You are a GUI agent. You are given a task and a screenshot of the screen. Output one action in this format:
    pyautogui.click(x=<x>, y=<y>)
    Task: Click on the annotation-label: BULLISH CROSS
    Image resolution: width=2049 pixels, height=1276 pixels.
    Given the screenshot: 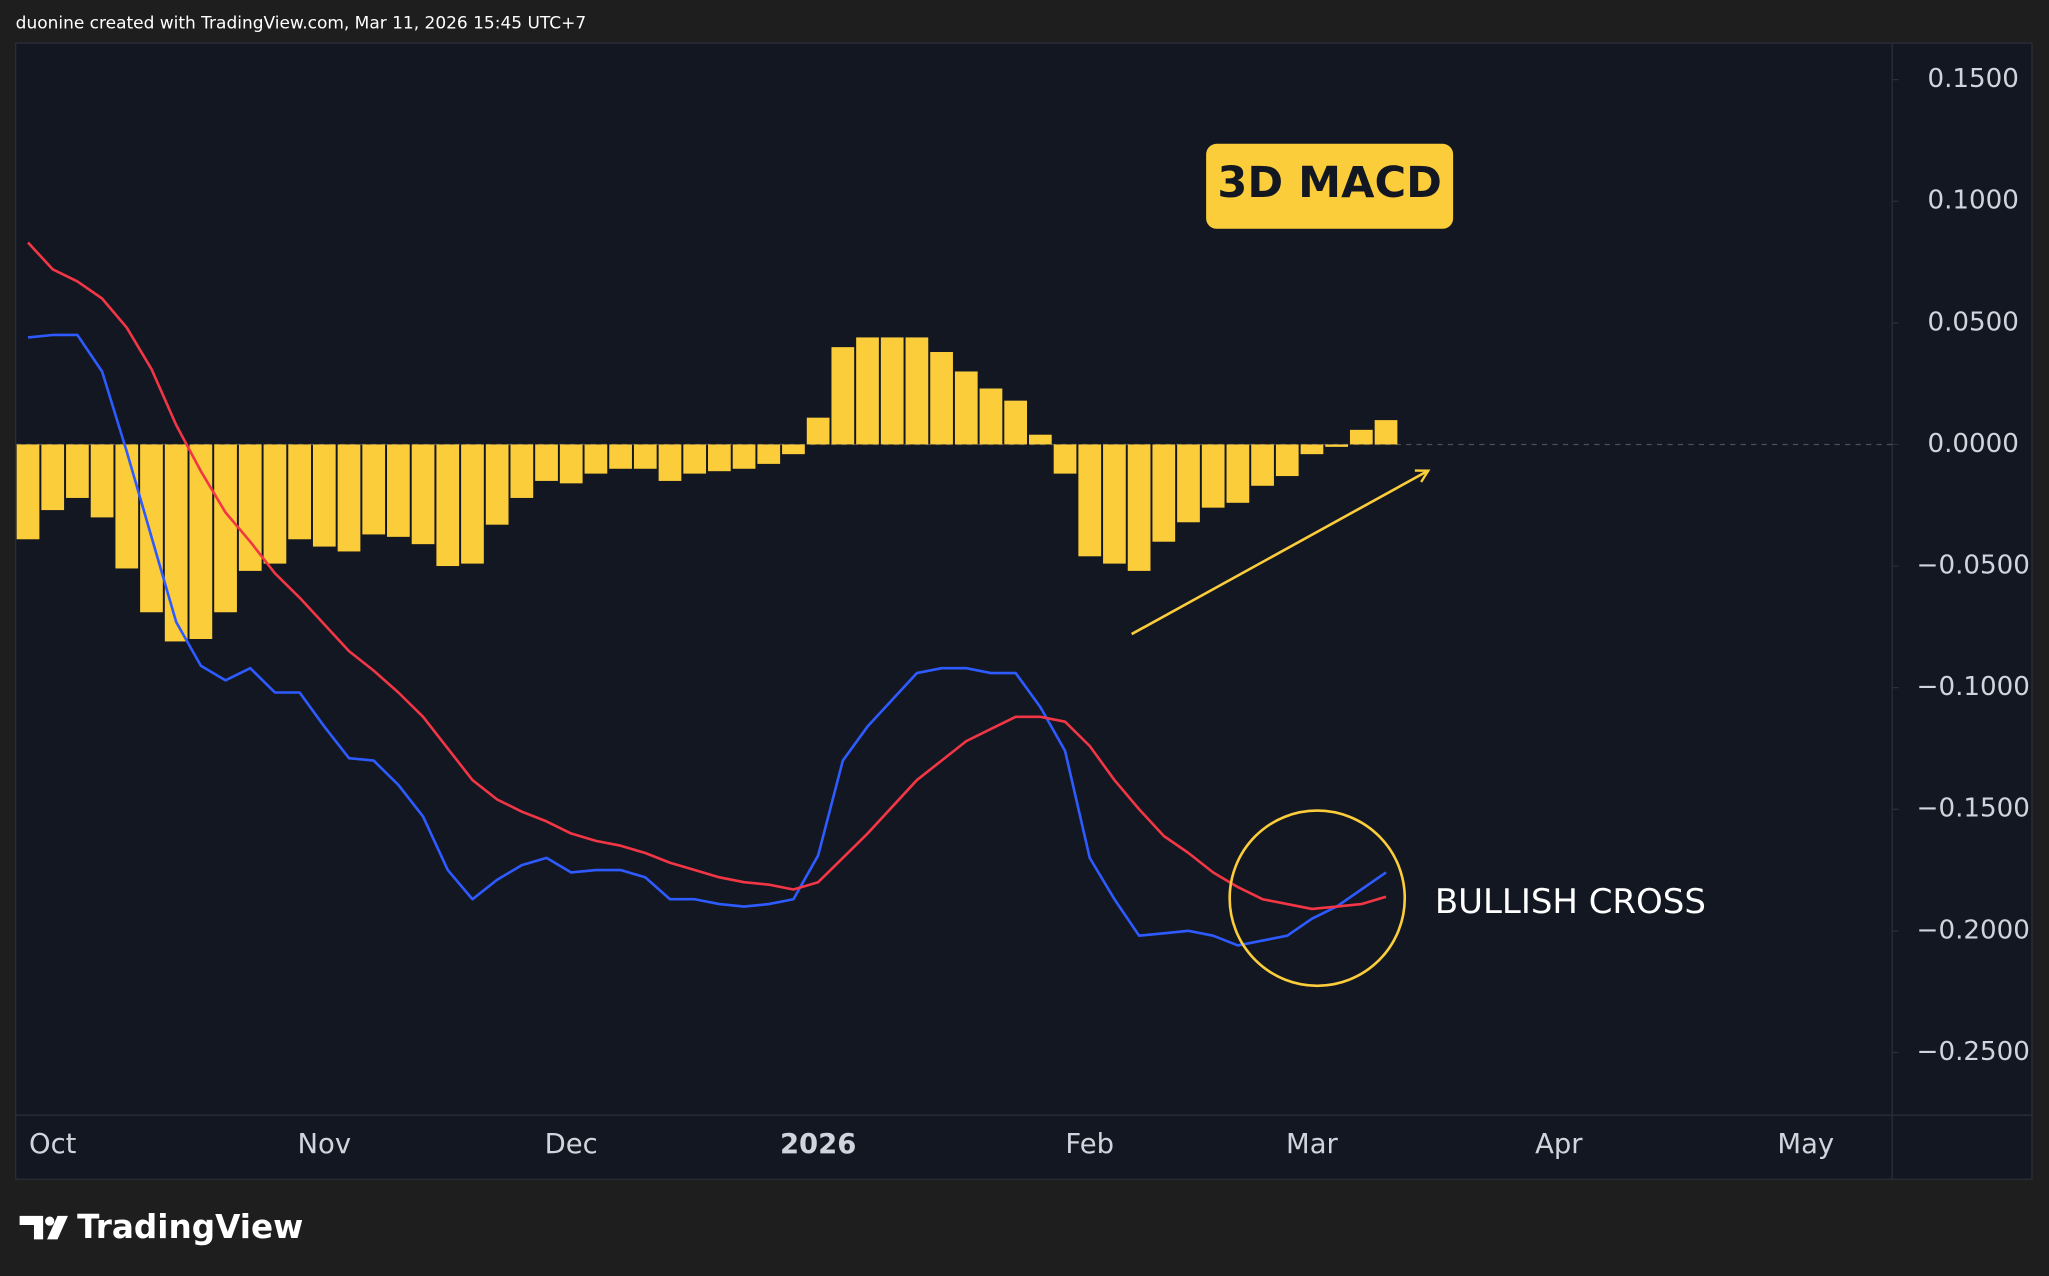 What is the action you would take?
    pyautogui.click(x=1570, y=902)
    